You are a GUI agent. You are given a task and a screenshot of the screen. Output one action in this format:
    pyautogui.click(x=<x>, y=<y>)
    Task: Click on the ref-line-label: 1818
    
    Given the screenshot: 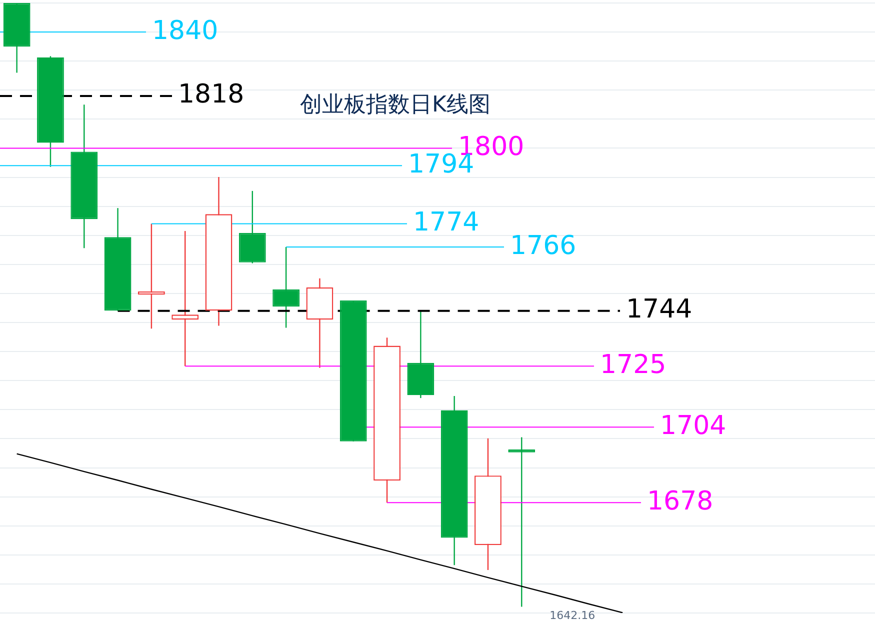 What is the action you would take?
    pyautogui.click(x=211, y=95)
    